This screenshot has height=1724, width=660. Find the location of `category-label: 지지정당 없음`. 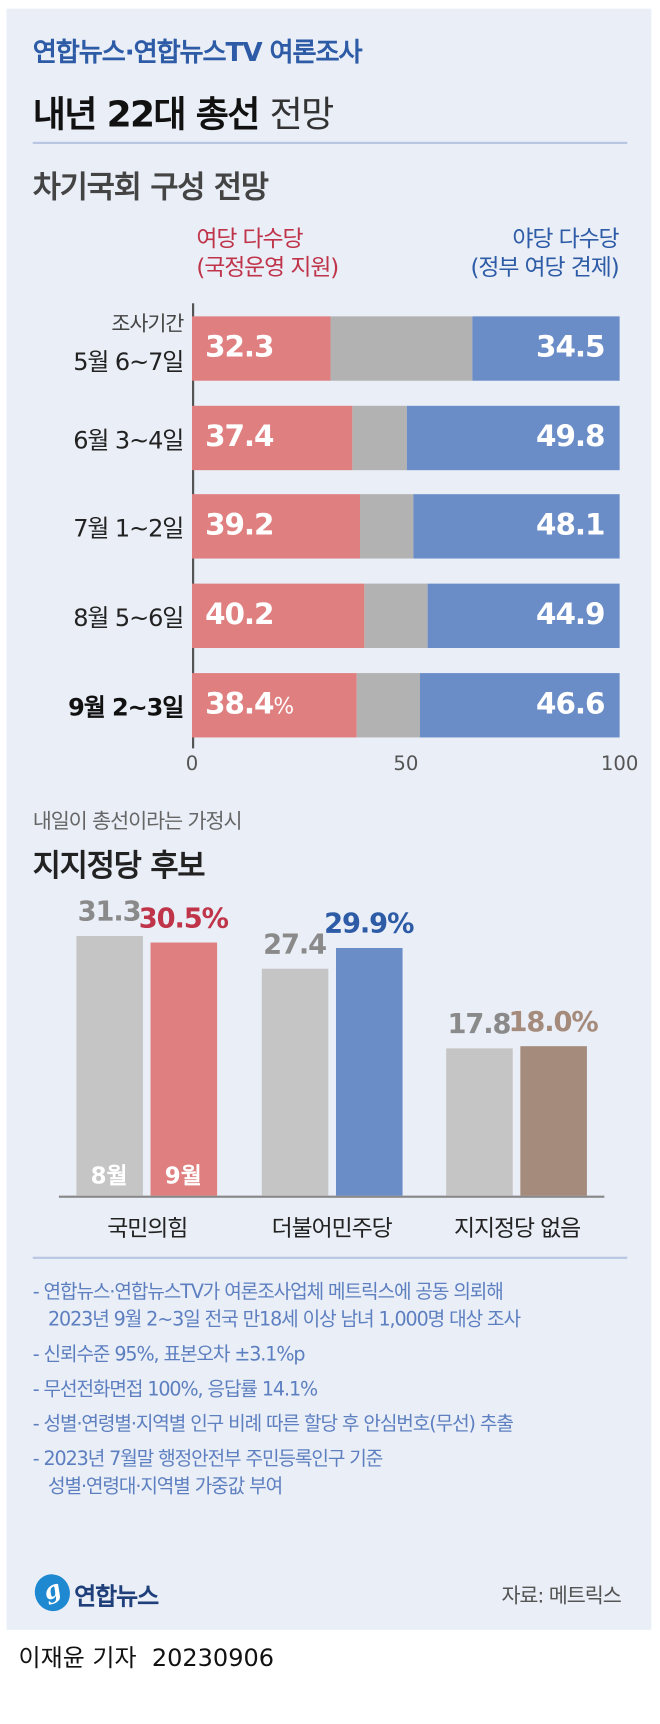

category-label: 지지정당 없음 is located at coordinates (517, 1228).